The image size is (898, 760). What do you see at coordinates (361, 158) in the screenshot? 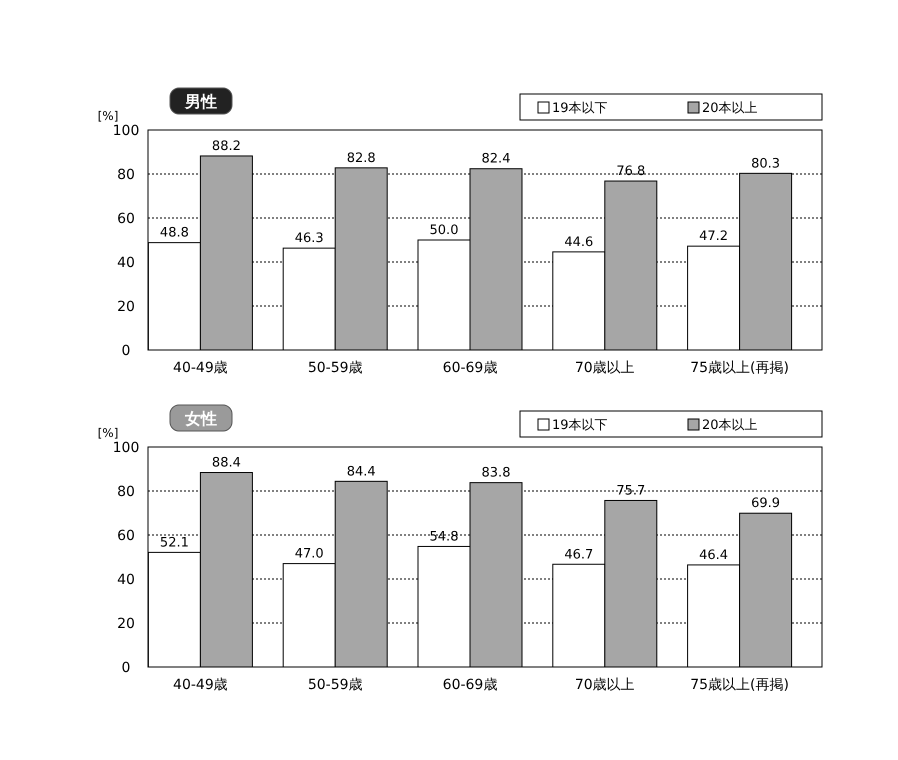
I see `data-label: 82.8` at bounding box center [361, 158].